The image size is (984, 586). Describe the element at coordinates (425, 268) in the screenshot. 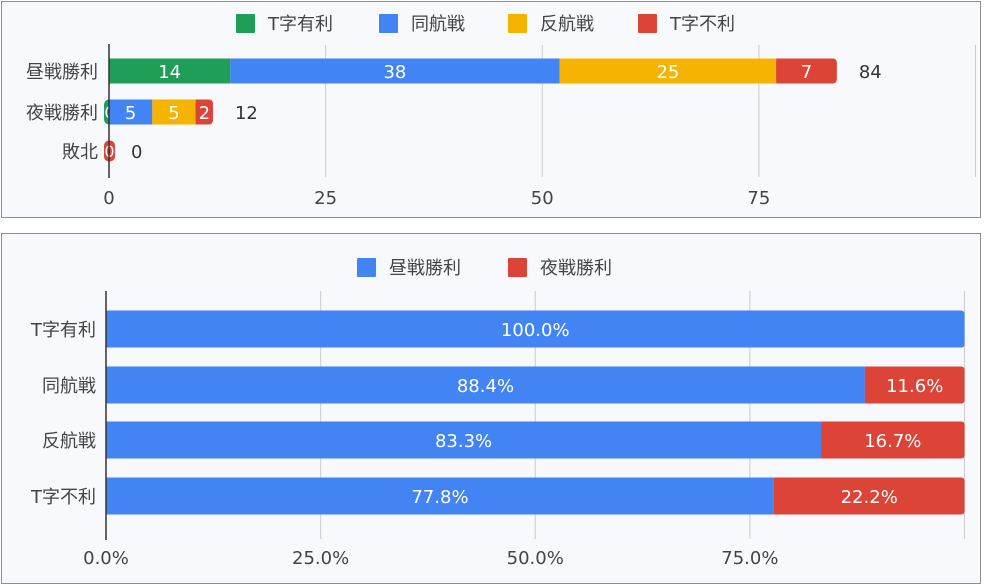

I see `legend-label-1: 昼戦勝利` at that location.